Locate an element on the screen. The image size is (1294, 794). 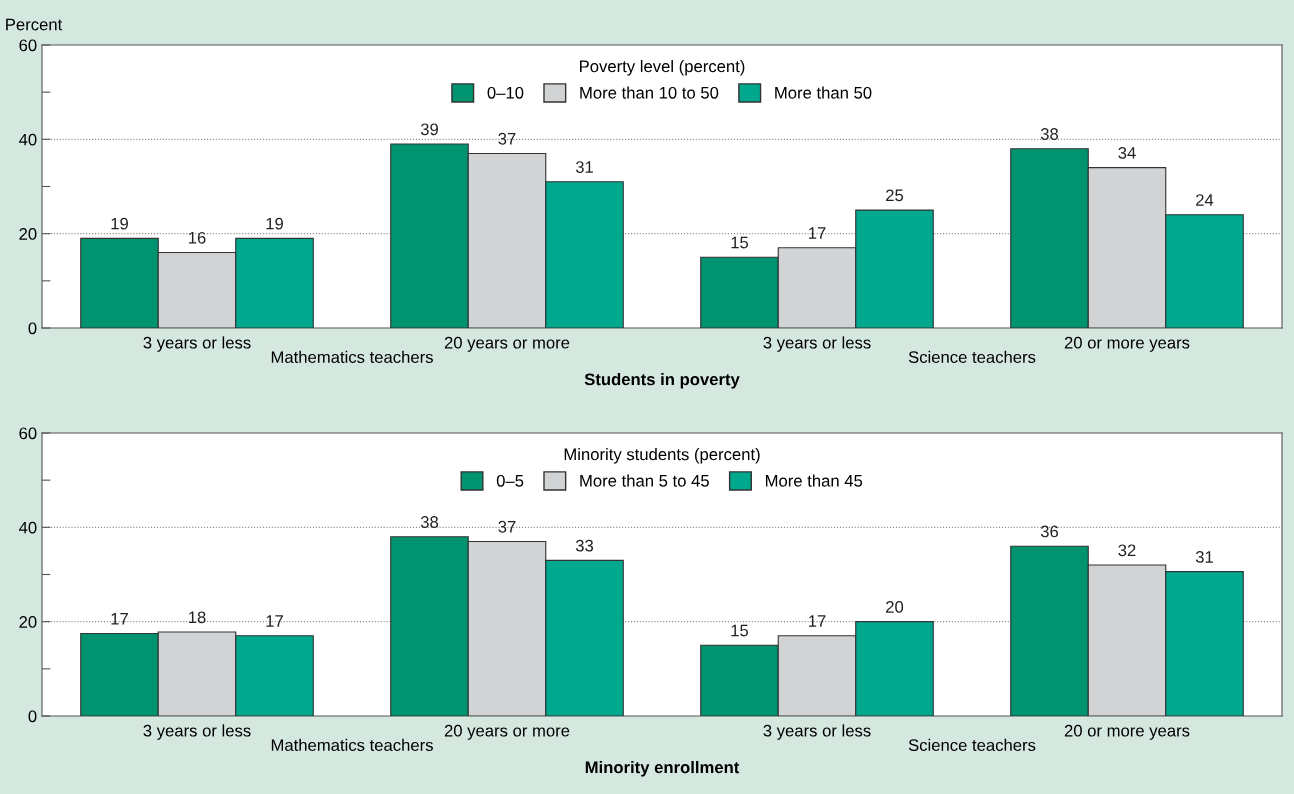
data-label: 36 is located at coordinates (1049, 531).